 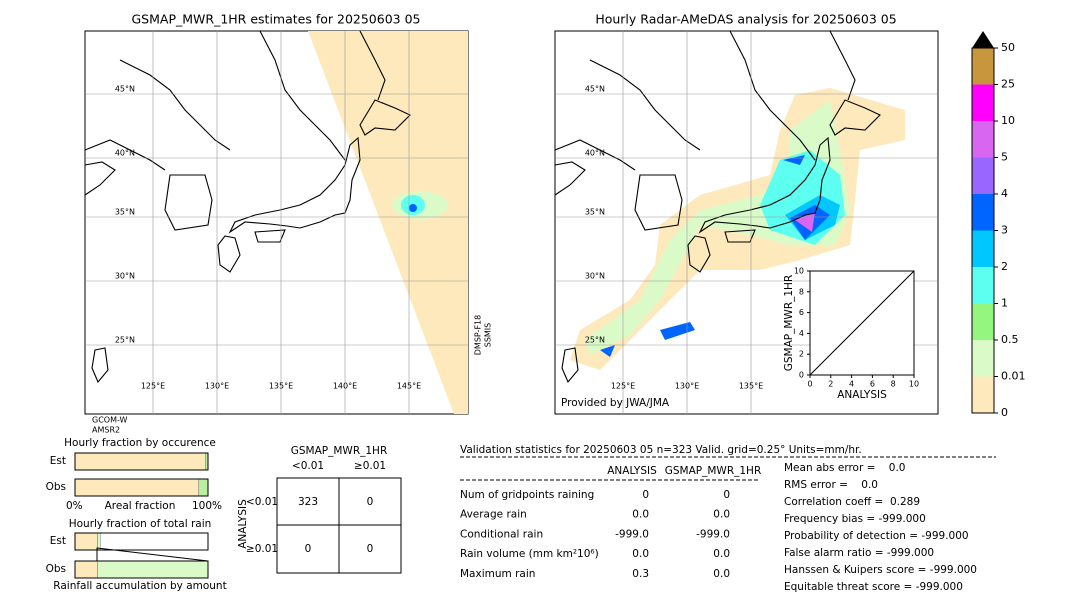 I want to click on stat-label: Maximum rain, so click(x=497, y=574).